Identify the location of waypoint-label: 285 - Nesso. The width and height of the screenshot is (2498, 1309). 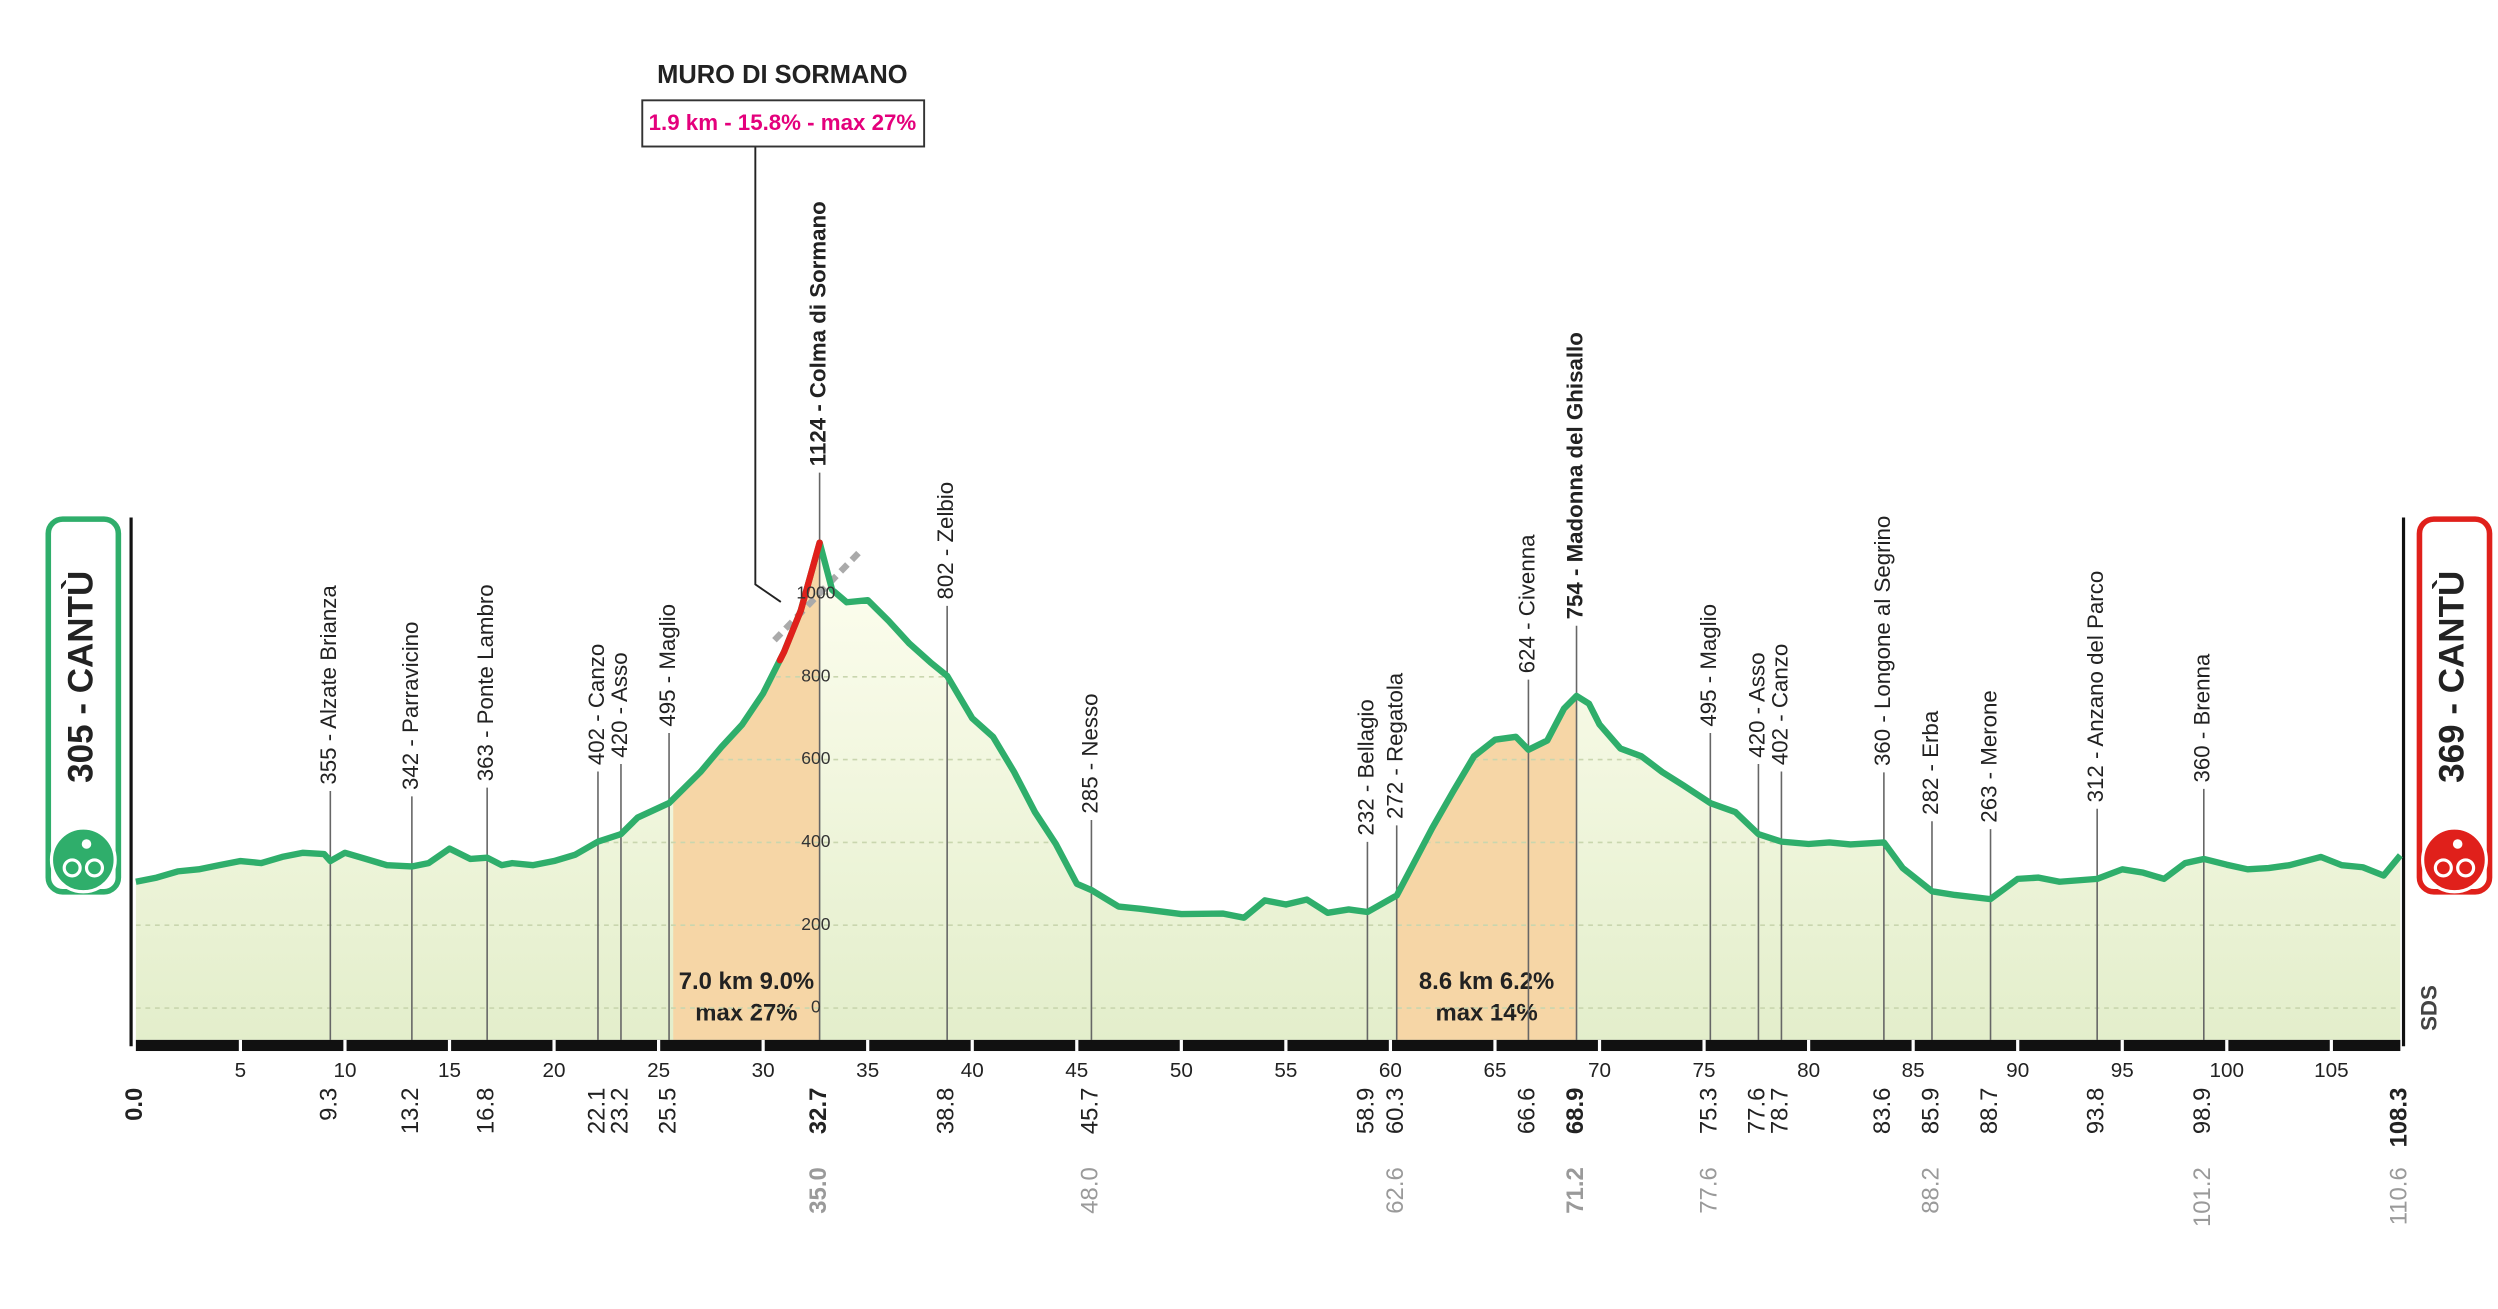
(1089, 753).